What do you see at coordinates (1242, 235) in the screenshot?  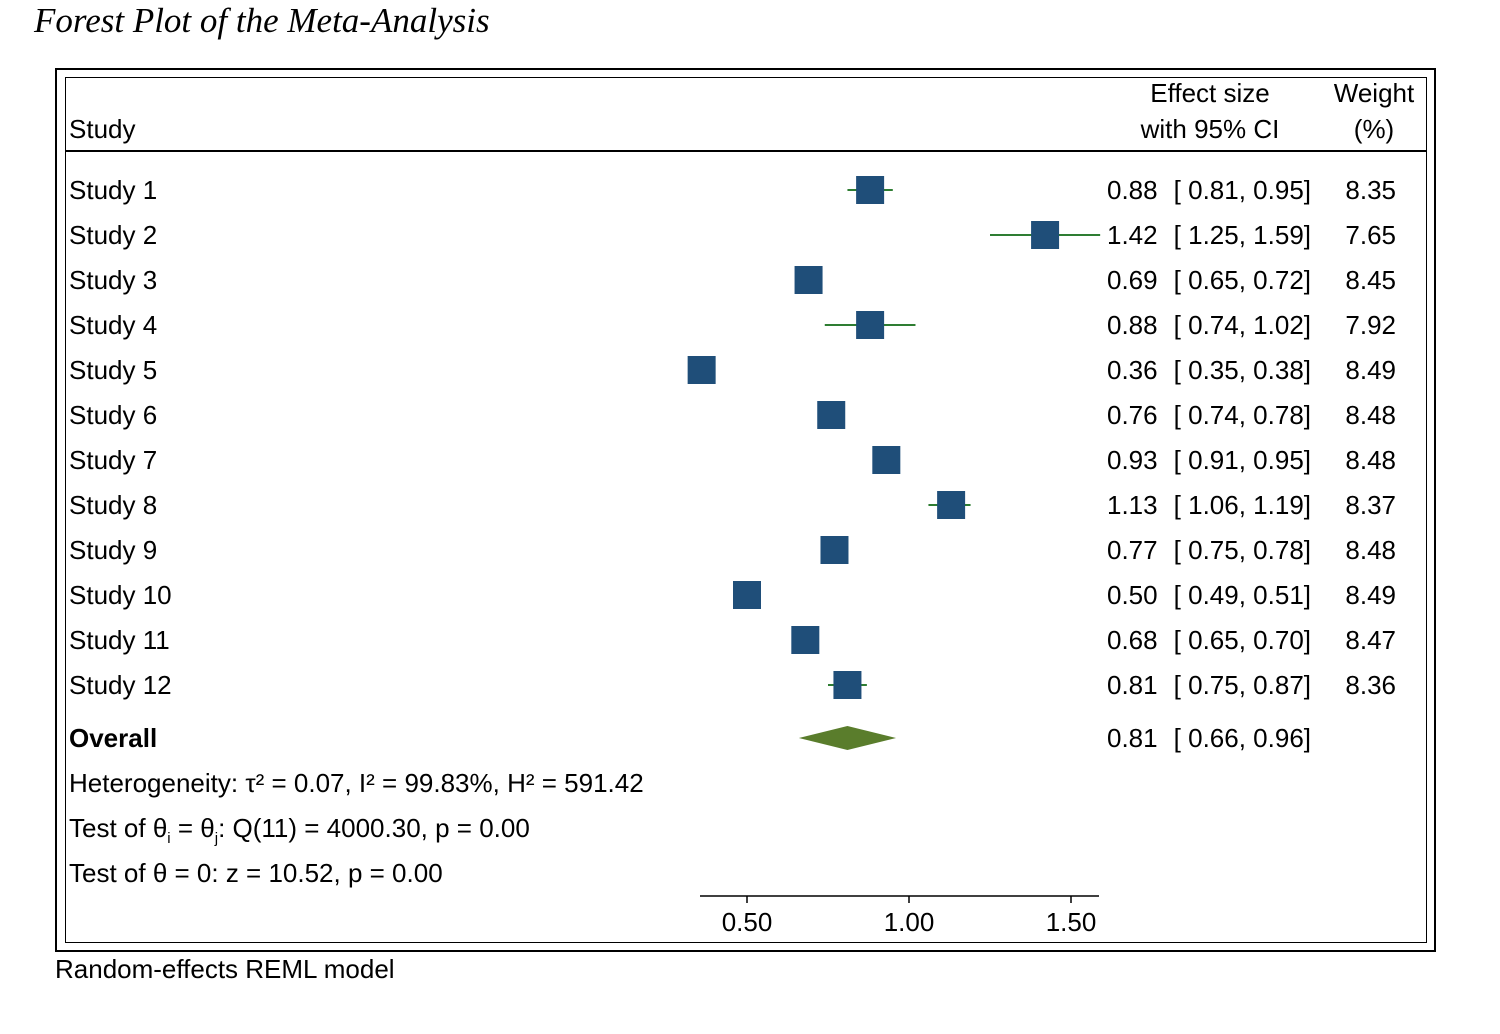 I see `ci-value: [ 1.25, 1.59]` at bounding box center [1242, 235].